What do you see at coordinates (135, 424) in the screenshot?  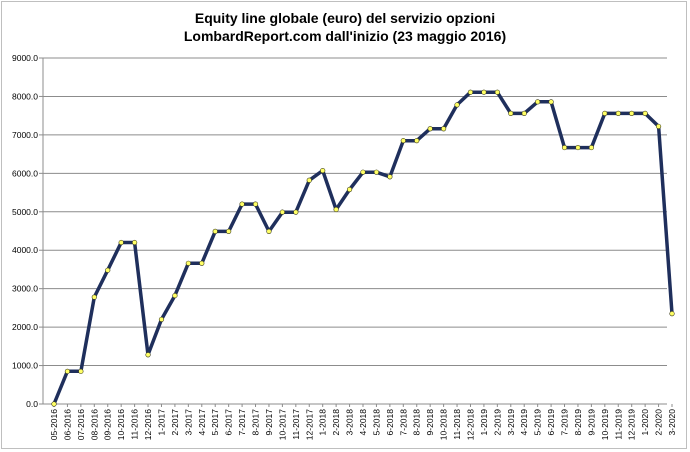 I see `x-tick-label: 11-2016` at bounding box center [135, 424].